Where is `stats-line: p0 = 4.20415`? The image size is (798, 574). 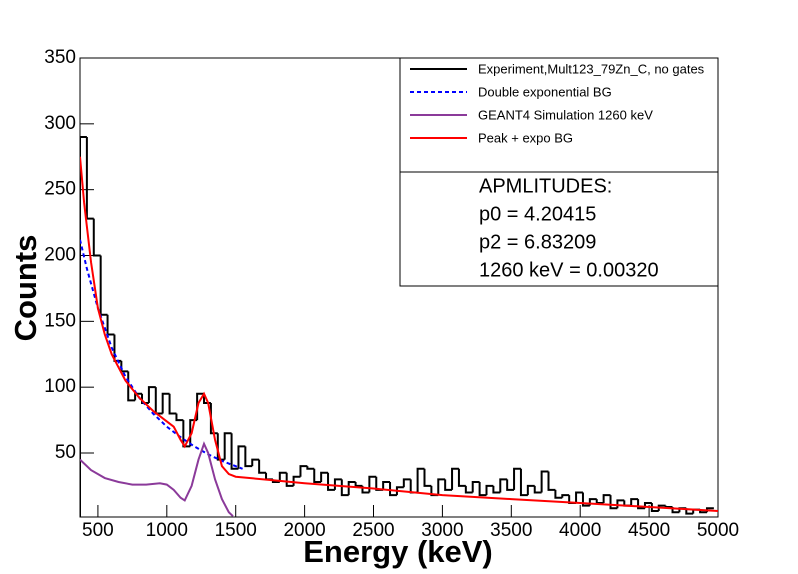 stats-line: p0 = 4.20415 is located at coordinates (537, 214).